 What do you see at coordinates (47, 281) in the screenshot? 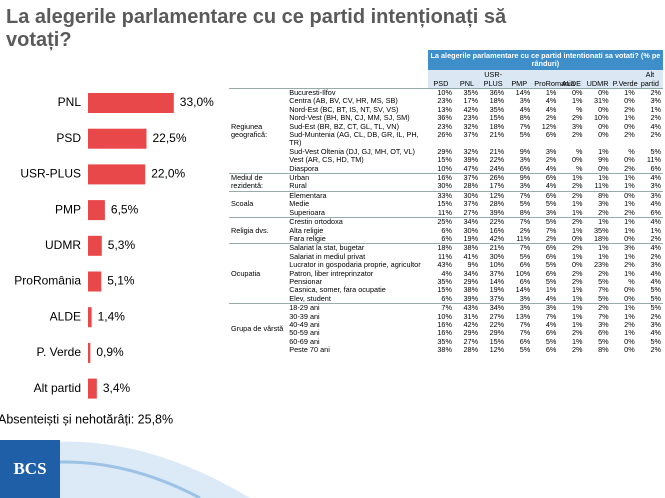
I see `category-label: ProRomânia` at bounding box center [47, 281].